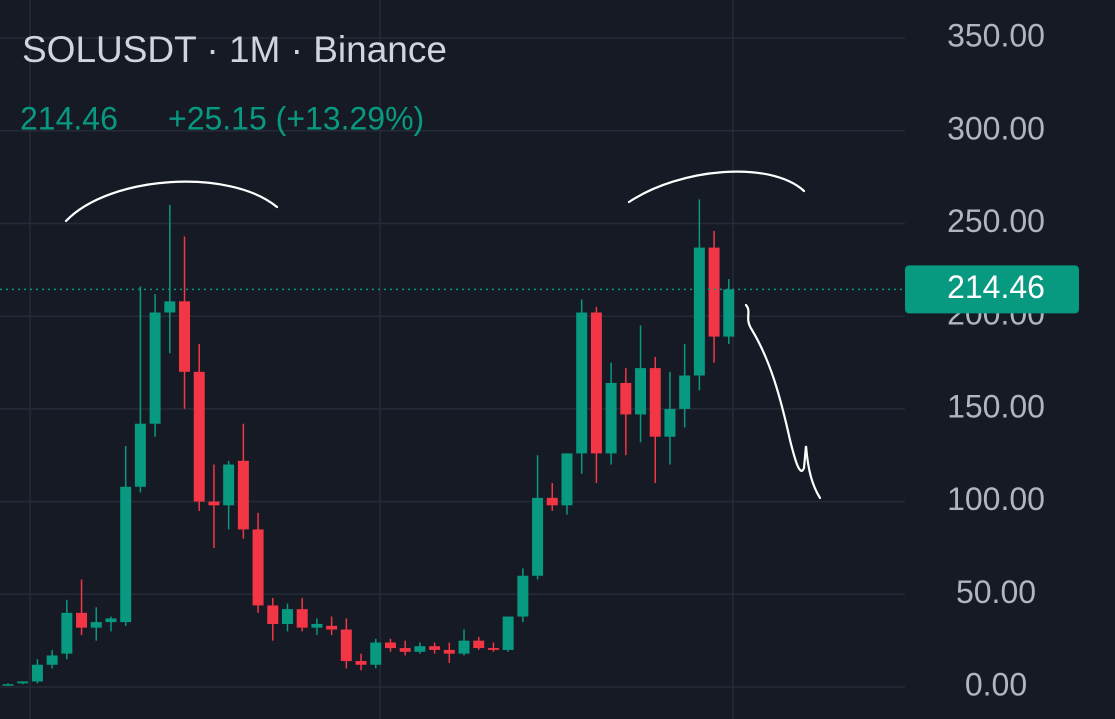 This screenshot has width=1115, height=719. I want to click on last-price: 214.46, so click(69, 118).